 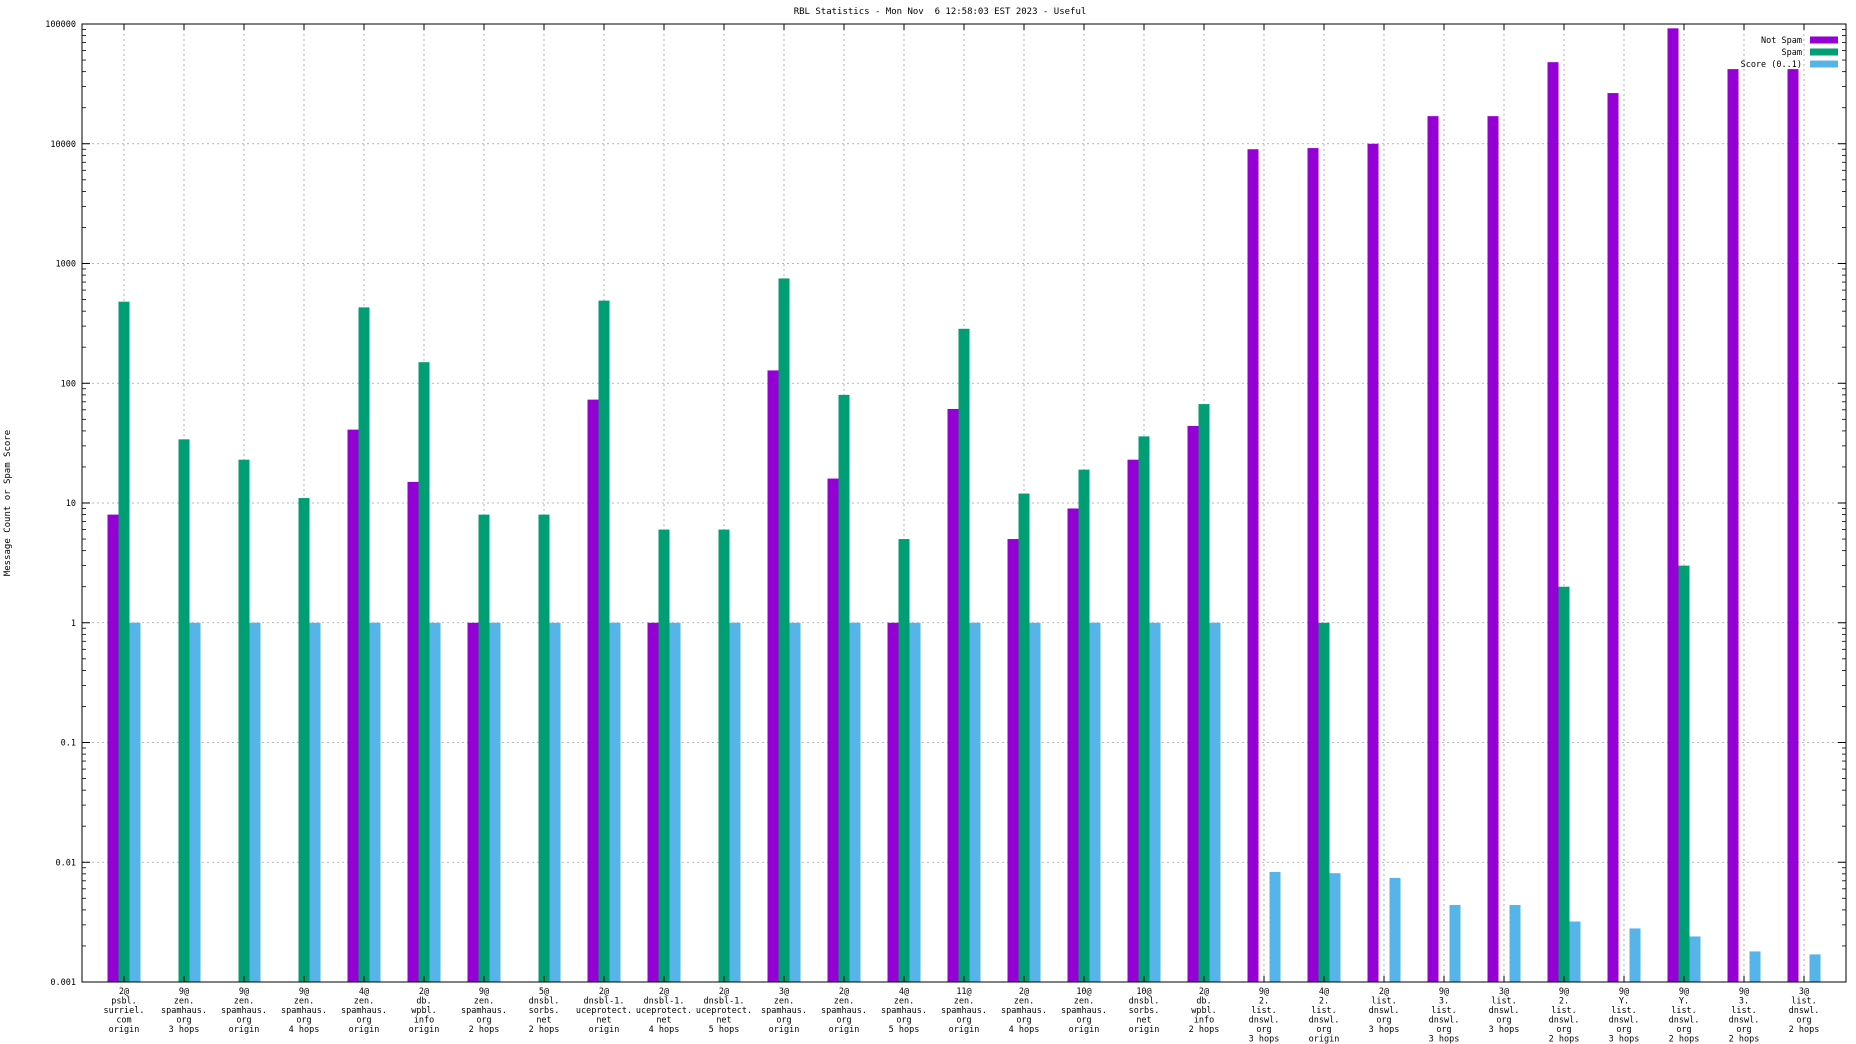 What do you see at coordinates (1824, 64) in the screenshot?
I see `legend-swatch` at bounding box center [1824, 64].